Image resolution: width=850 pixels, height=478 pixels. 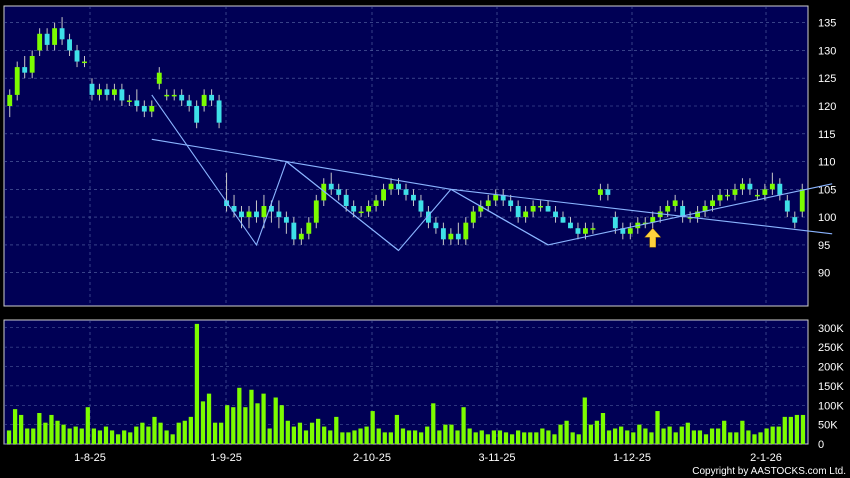 What do you see at coordinates (827, 163) in the screenshot?
I see `price-tick-label: 110` at bounding box center [827, 163].